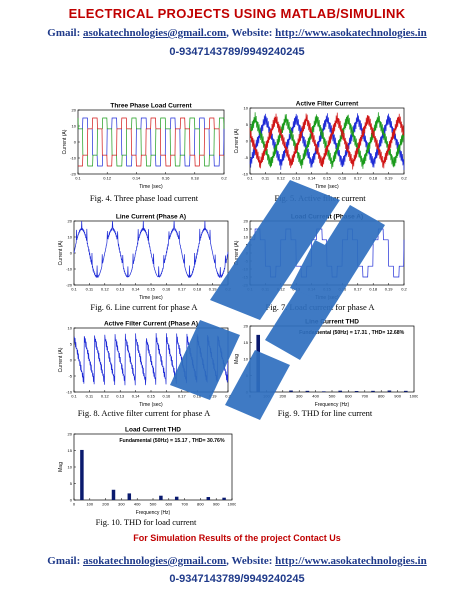 This screenshot has height=613, width=474. Describe the element at coordinates (155, 33) in the screenshot. I see `header-email-link: asokatechnologies@gmail.com` at that location.